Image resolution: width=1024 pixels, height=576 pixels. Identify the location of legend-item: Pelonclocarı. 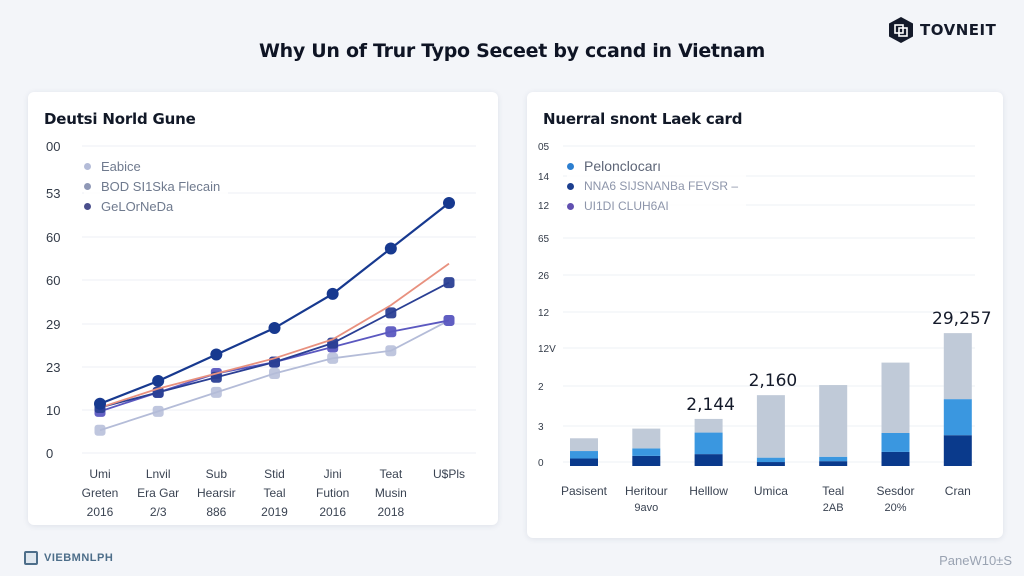
(652, 166).